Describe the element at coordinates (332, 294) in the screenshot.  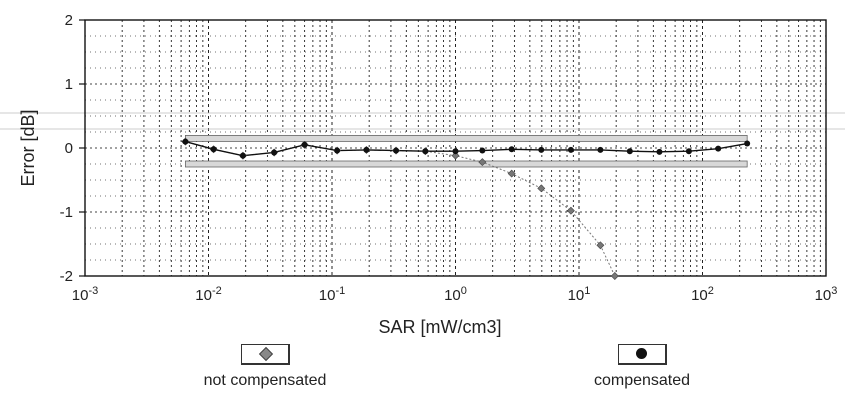
I see `x-tick-label: 10⁻¹` at that location.